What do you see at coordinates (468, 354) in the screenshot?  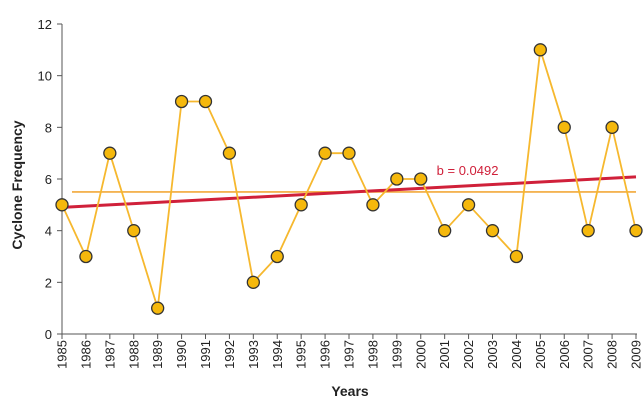 I see `x-tick-label: 2002` at bounding box center [468, 354].